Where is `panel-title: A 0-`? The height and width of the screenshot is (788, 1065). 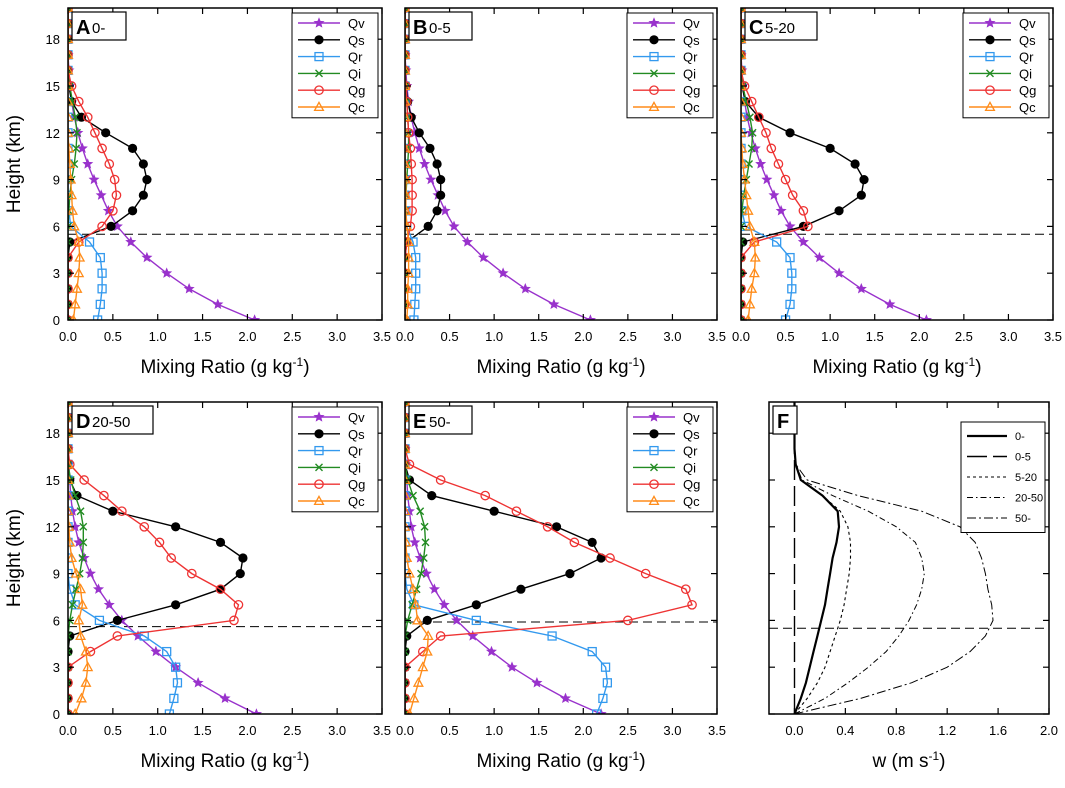 panel-title: A 0- is located at coordinates (99, 26).